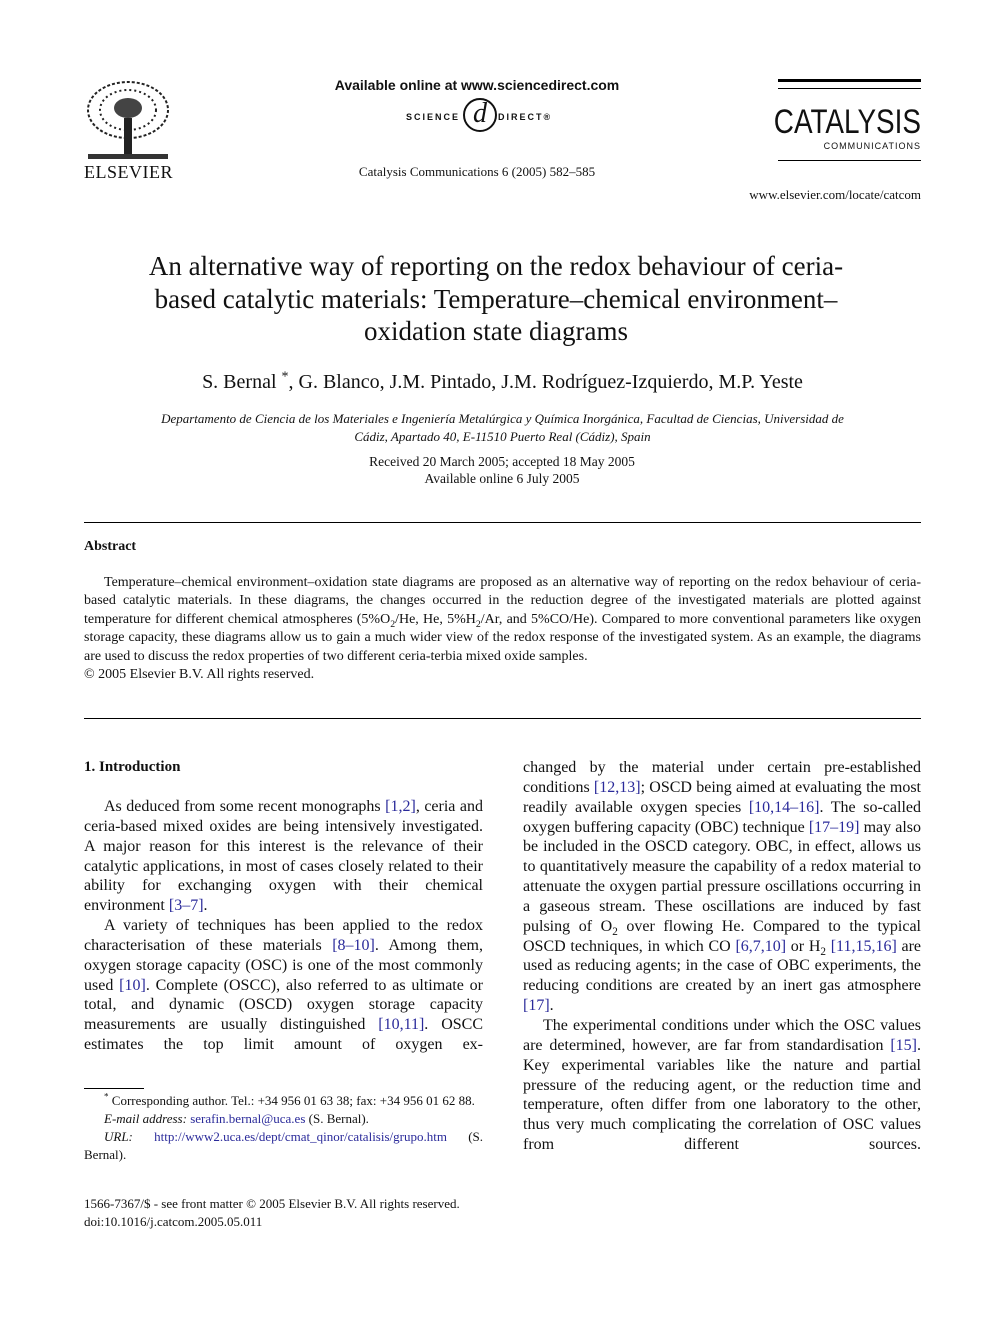  What do you see at coordinates (761, 946) in the screenshot?
I see `reference: [6,7,10]` at bounding box center [761, 946].